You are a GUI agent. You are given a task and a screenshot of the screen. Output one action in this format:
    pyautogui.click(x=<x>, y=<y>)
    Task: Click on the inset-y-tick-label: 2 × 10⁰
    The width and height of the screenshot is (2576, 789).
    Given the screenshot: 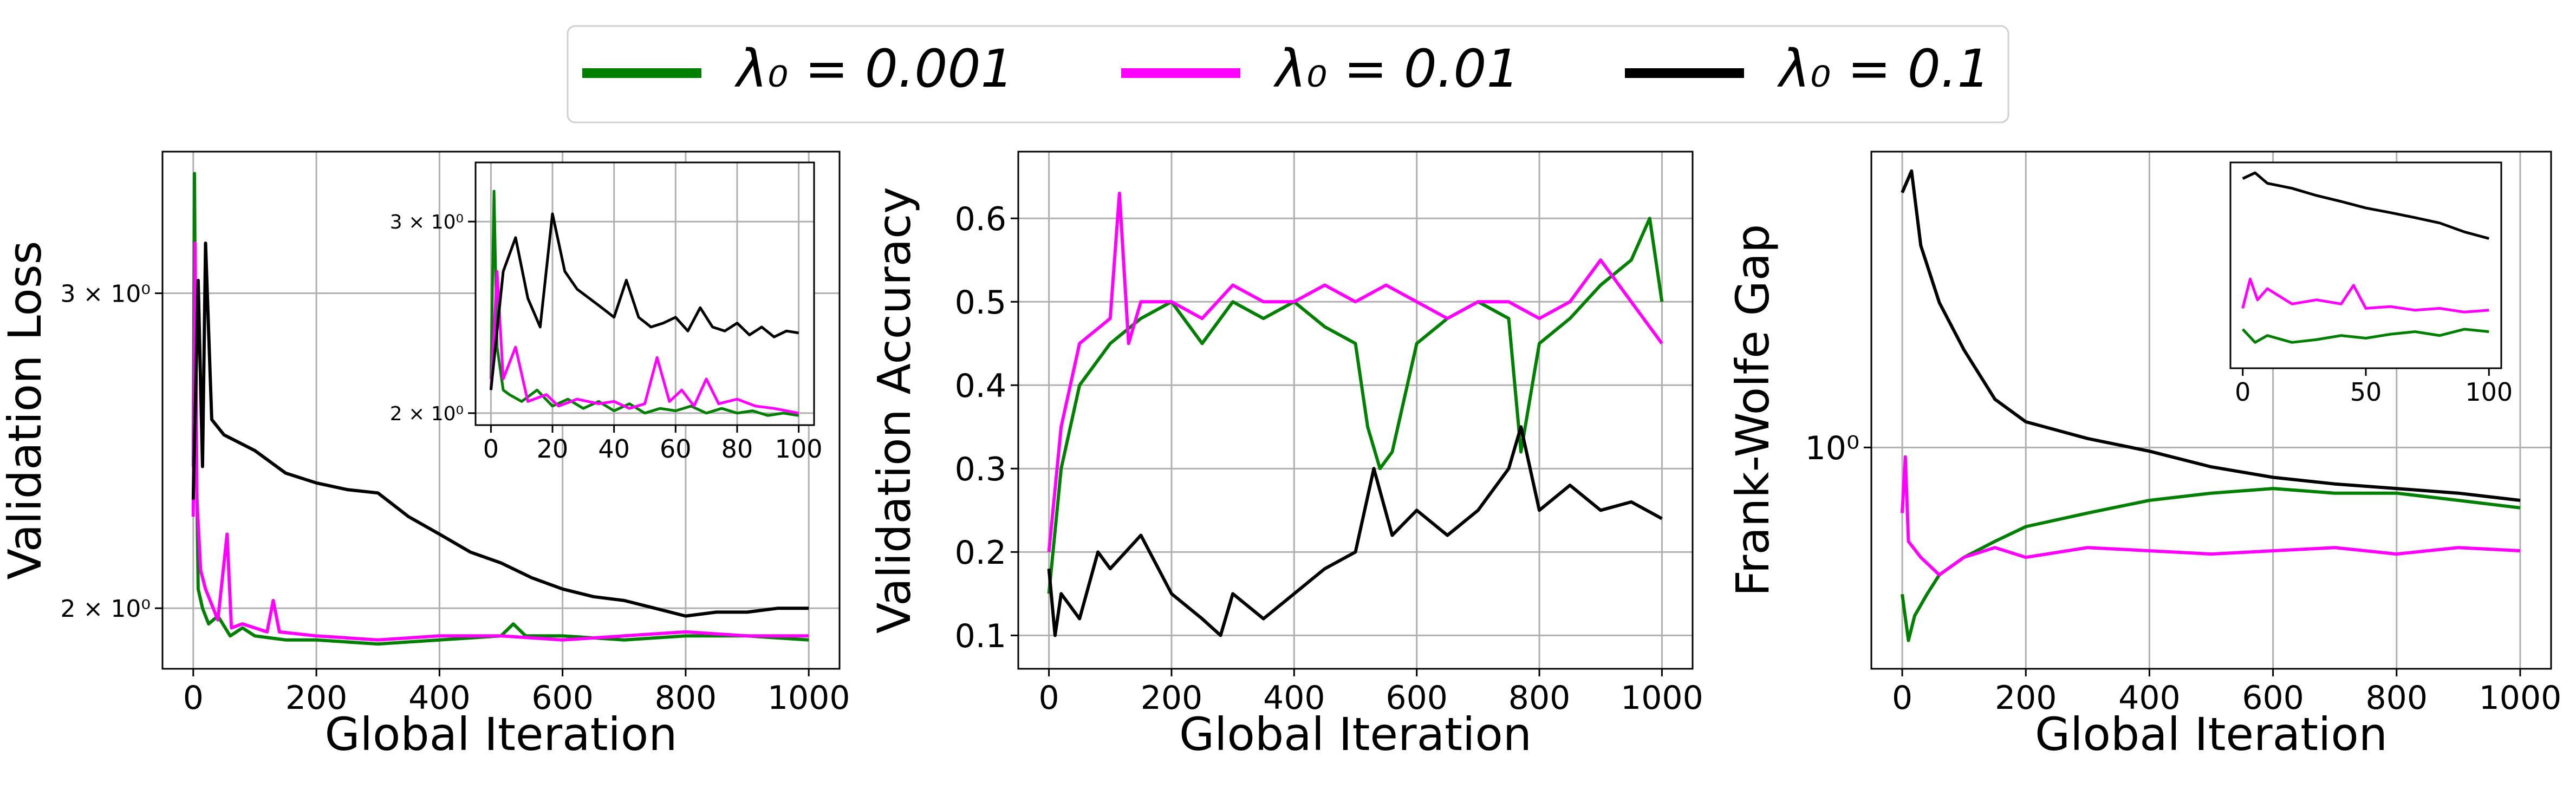 What is the action you would take?
    pyautogui.click(x=427, y=414)
    